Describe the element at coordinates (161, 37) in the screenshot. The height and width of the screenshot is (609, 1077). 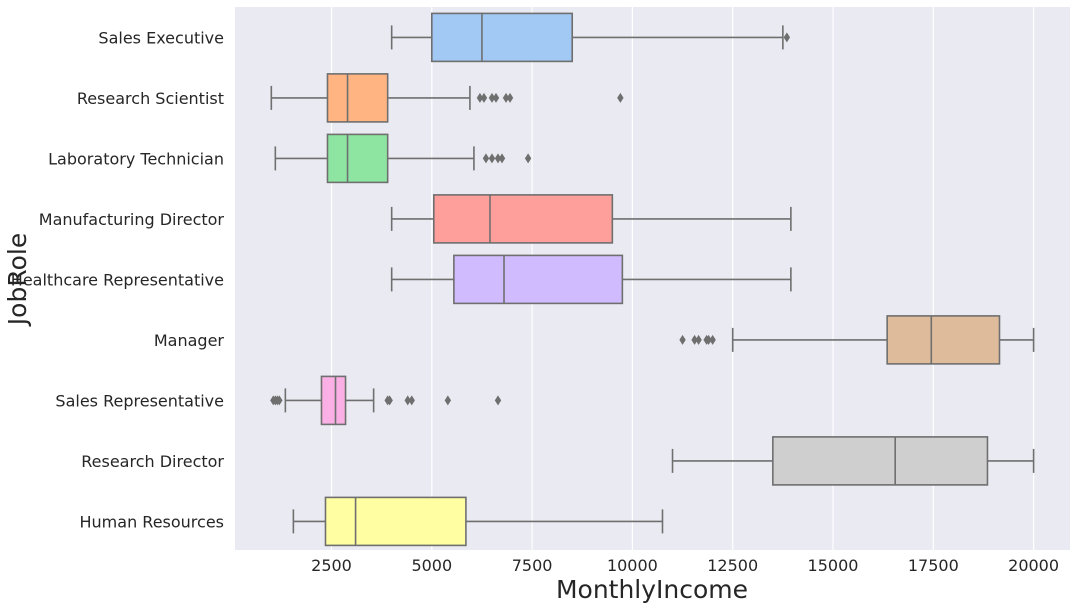
I see `category-label: Sales Executive` at that location.